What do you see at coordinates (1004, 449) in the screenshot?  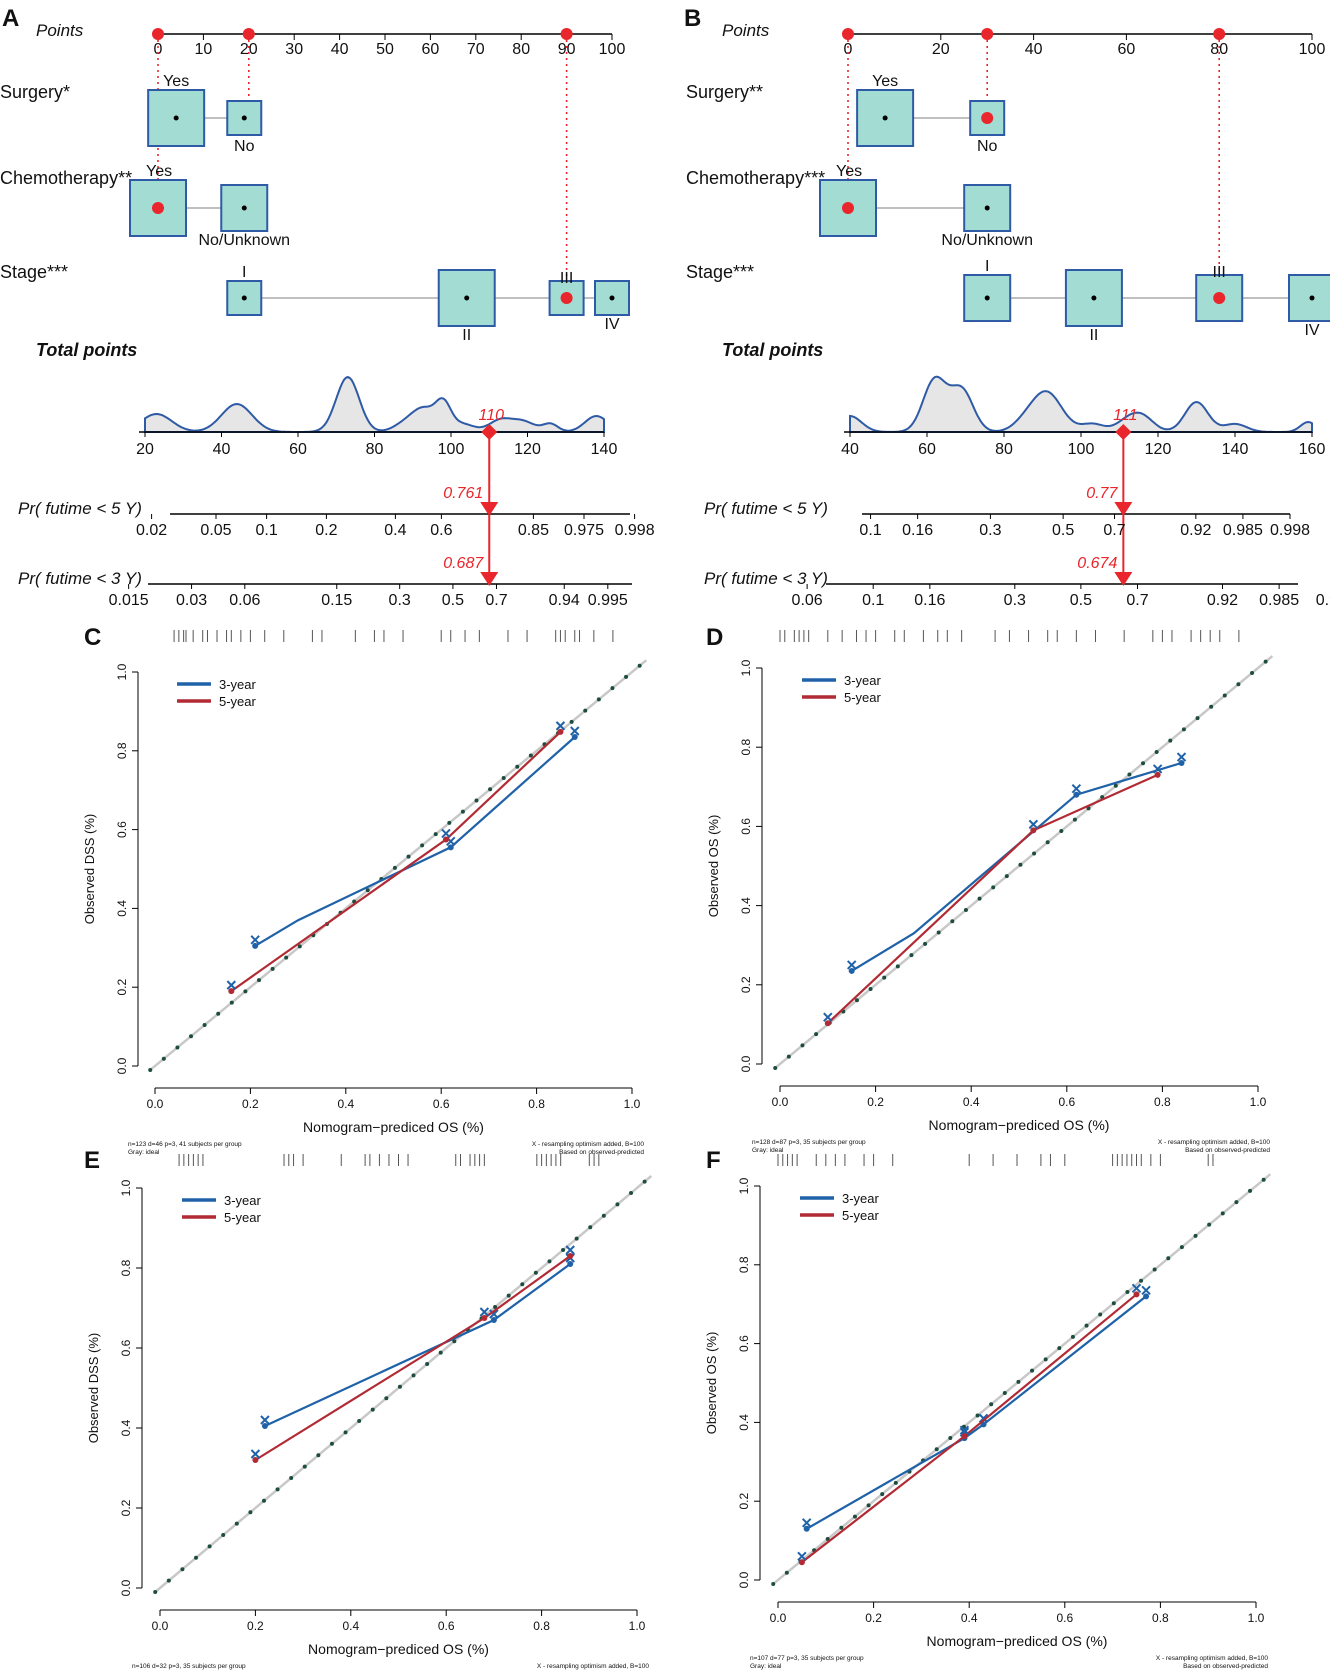 I see `total-points-tick-label: 80` at bounding box center [1004, 449].